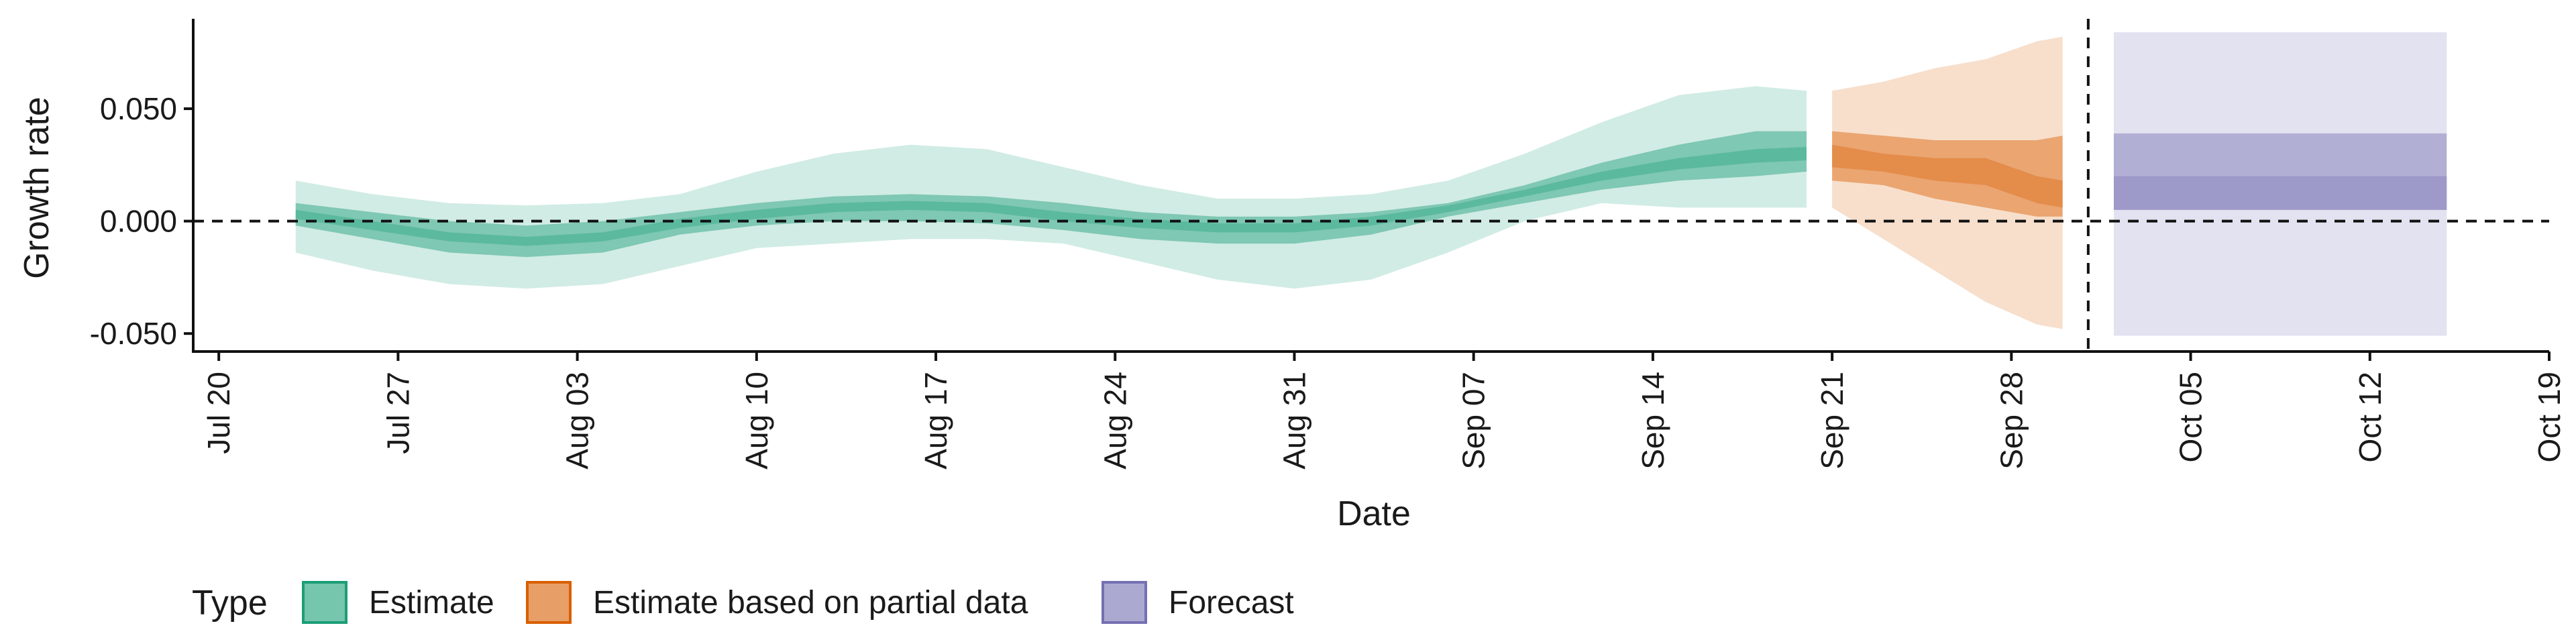 The width and height of the screenshot is (2576, 644). I want to click on legend-key-forecast, so click(1124, 602).